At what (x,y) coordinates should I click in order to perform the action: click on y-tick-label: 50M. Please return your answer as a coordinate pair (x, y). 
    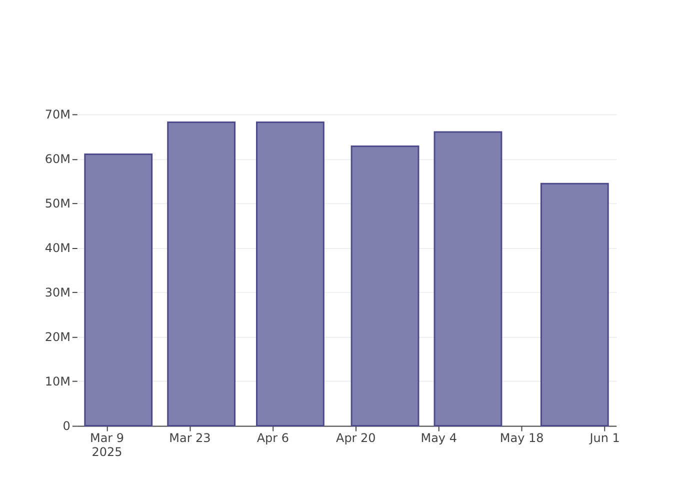
    Looking at the image, I should click on (57, 203).